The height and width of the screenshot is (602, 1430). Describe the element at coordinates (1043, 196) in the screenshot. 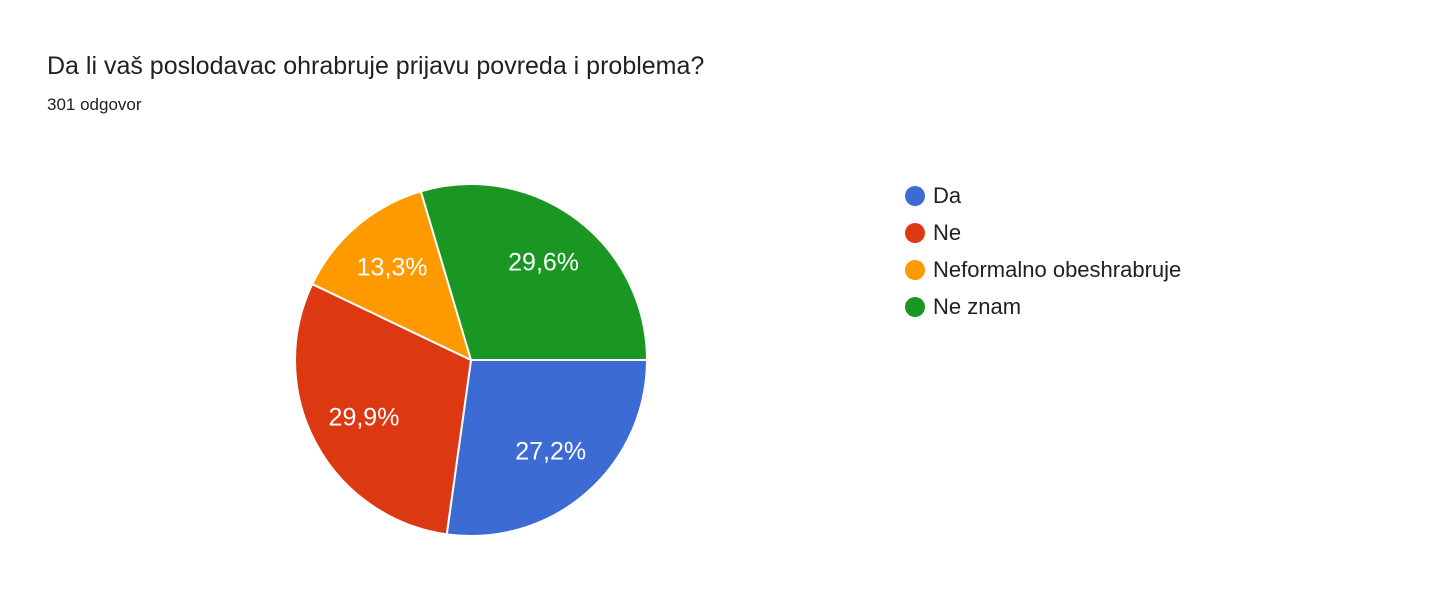

I see `legend-item-da: Da` at that location.